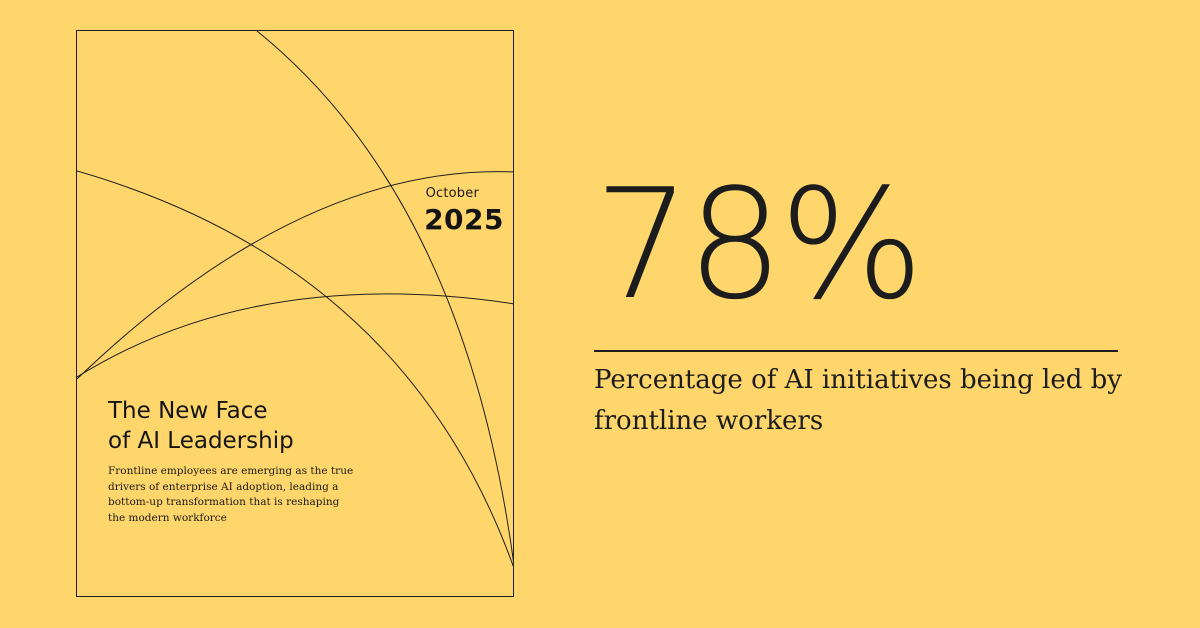 The width and height of the screenshot is (1200, 628). What do you see at coordinates (759, 244) in the screenshot?
I see `stat-value: 78%` at bounding box center [759, 244].